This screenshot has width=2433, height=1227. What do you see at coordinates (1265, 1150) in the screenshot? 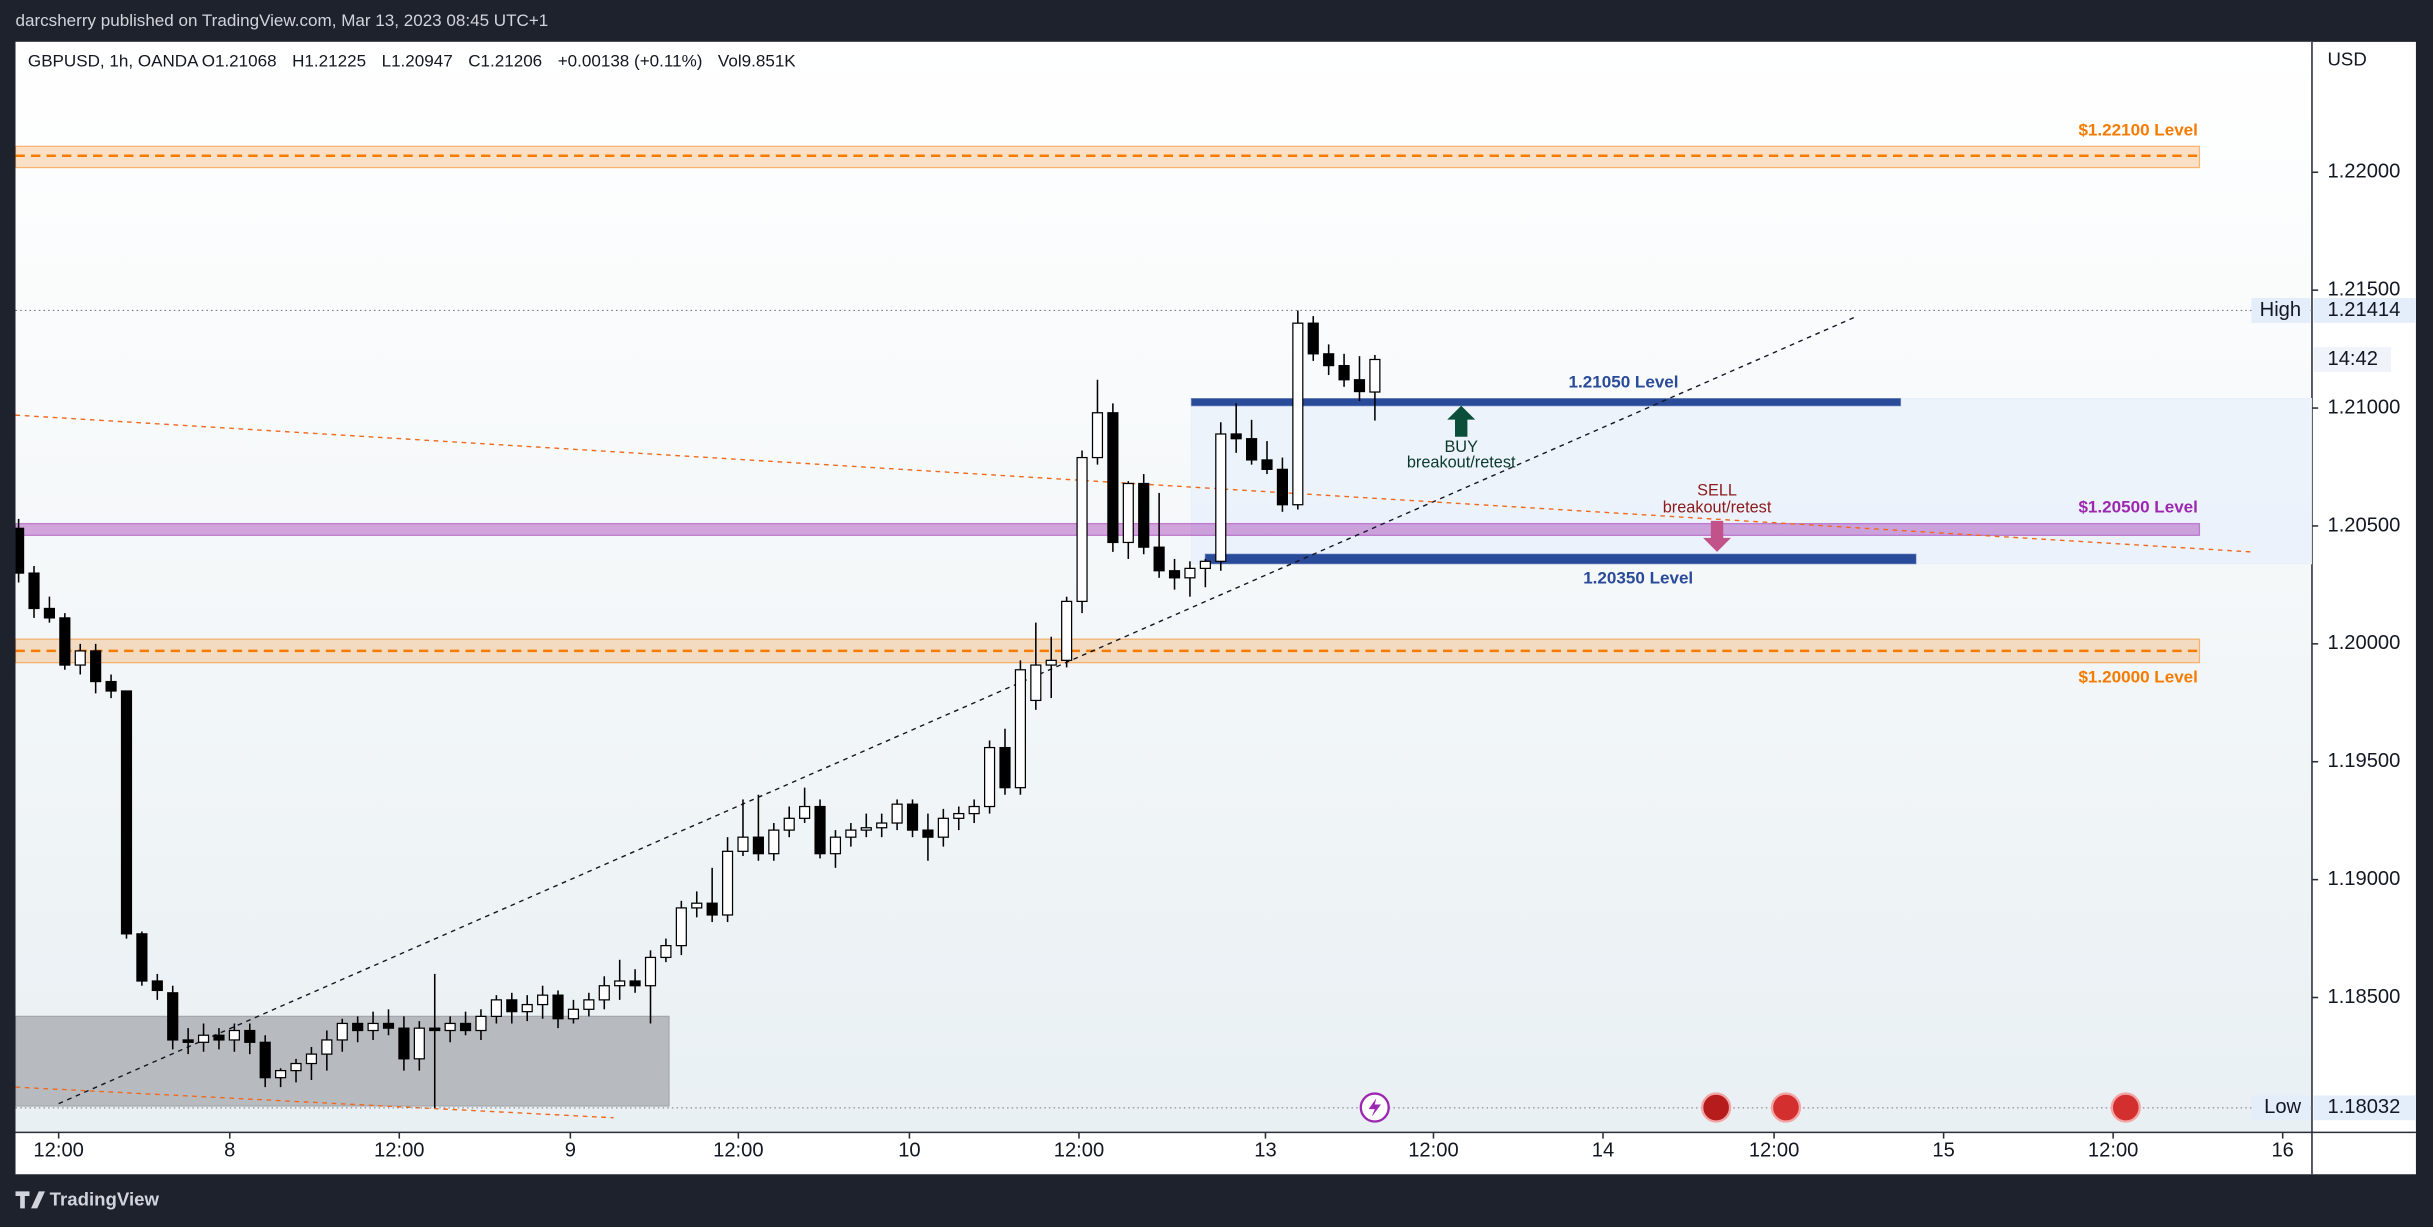
I see `x-tick-label: 13` at bounding box center [1265, 1150].